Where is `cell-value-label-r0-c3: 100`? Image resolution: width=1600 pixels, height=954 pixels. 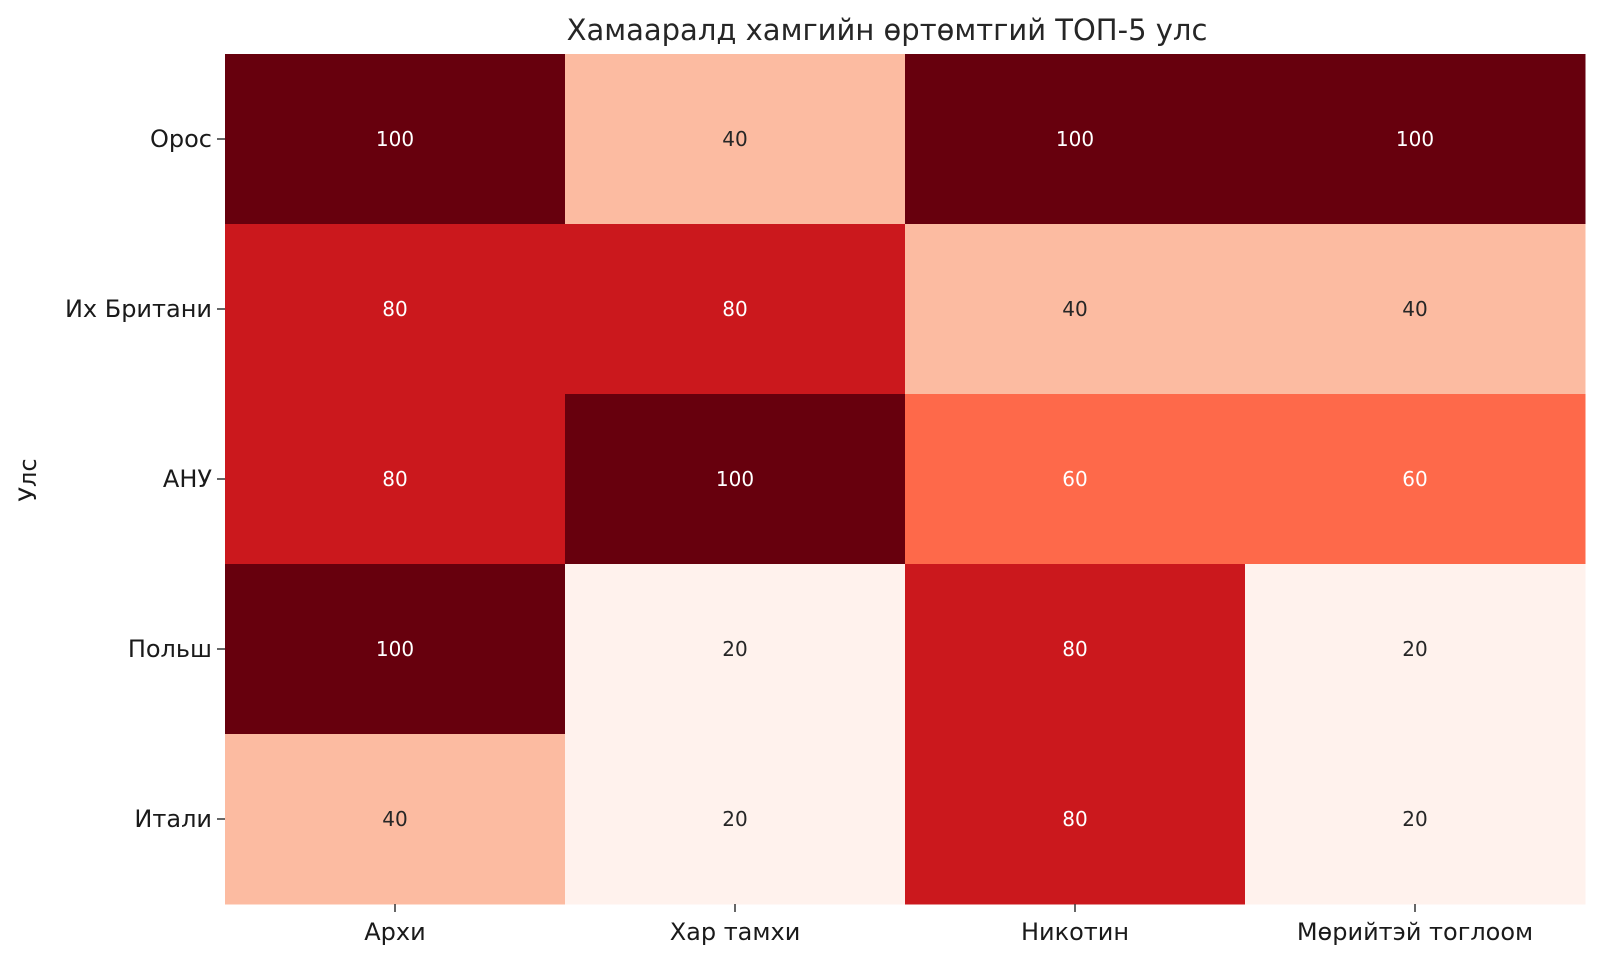 cell-value-label-r0-c3: 100 is located at coordinates (1415, 139).